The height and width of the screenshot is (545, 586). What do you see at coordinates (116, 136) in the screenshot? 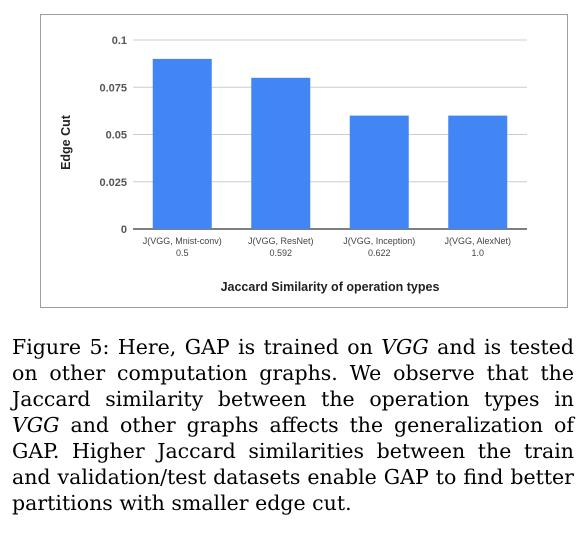
I see `y-tick-label: 0.05` at bounding box center [116, 136].